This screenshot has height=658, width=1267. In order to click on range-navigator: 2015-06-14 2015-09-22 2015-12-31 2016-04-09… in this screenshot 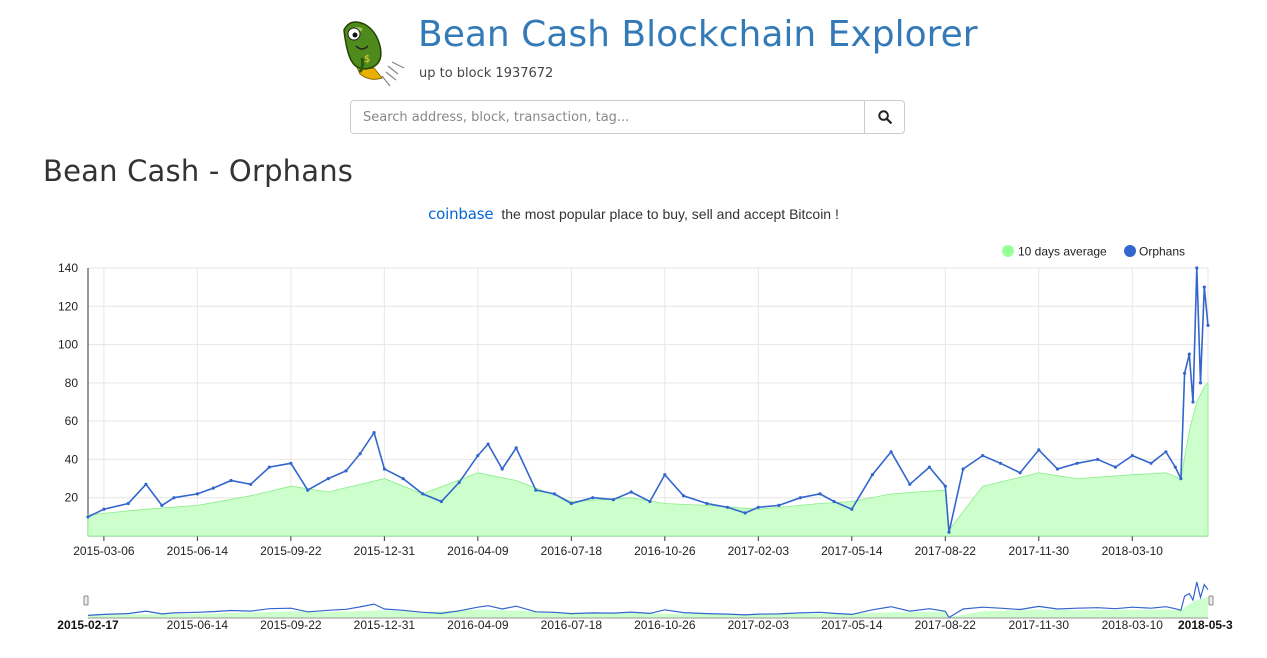, I will do `click(645, 606)`.